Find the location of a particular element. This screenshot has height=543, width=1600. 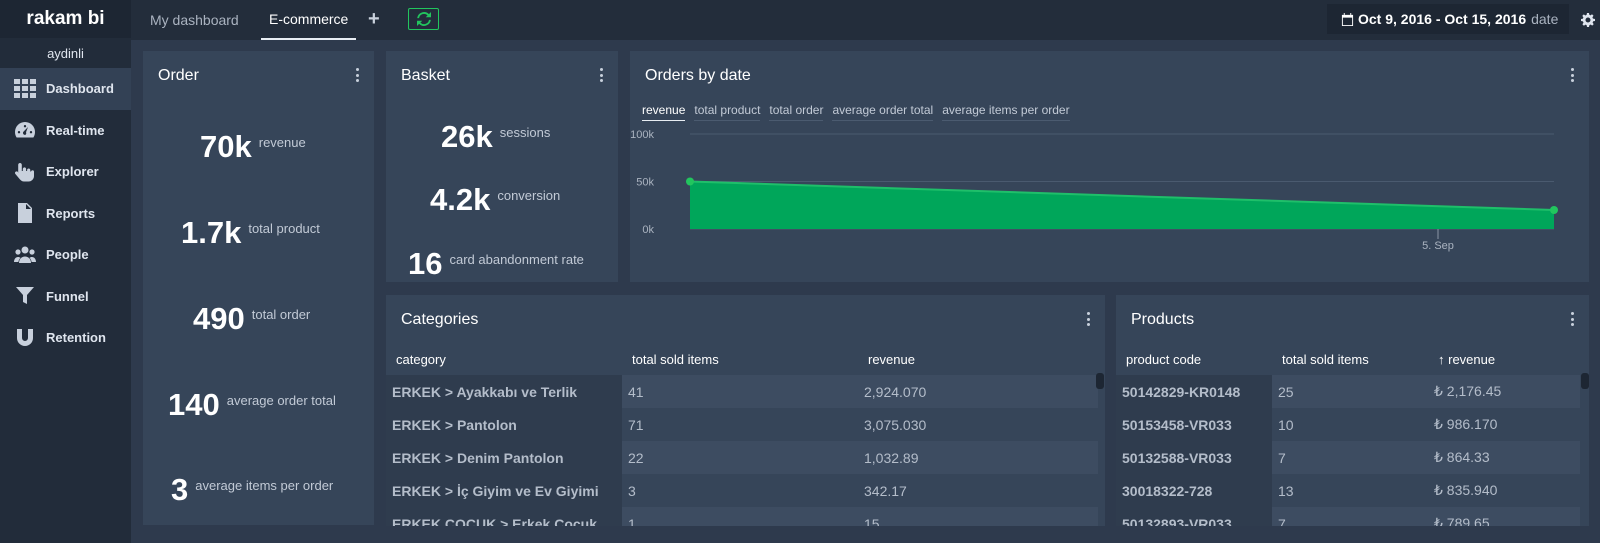

chart-tab-average-order-total: average order total is located at coordinates (883, 112).